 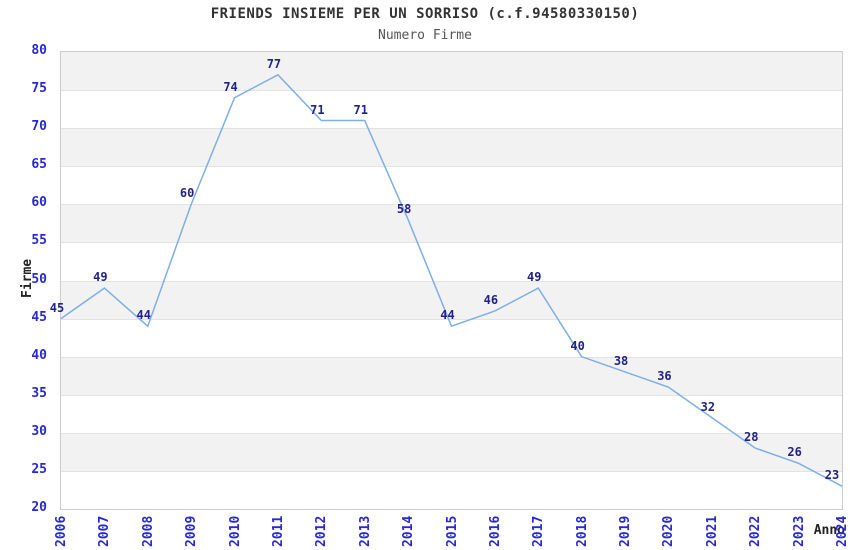 I want to click on y-tick-label: 50, so click(x=39, y=279).